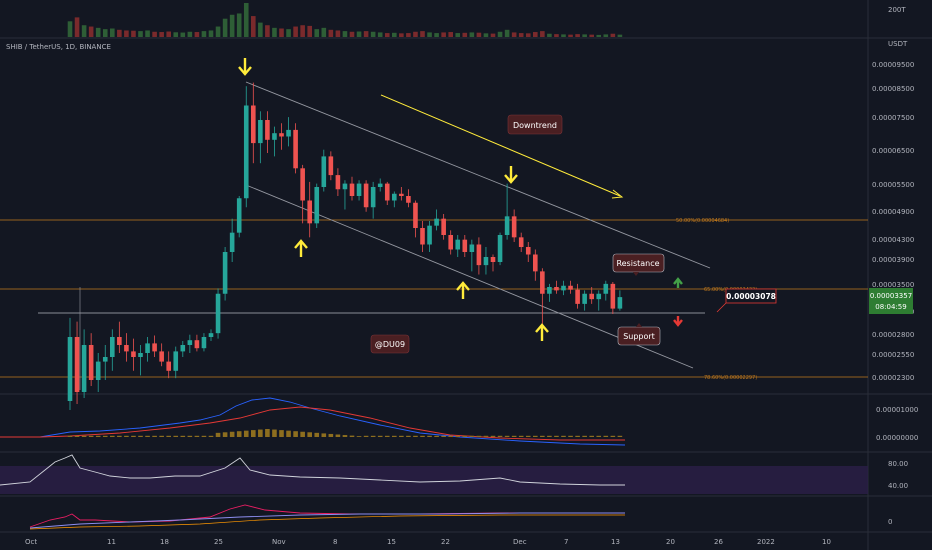 This screenshot has height=550, width=932. Describe the element at coordinates (445, 542) in the screenshot. I see `time-label: 22` at that location.